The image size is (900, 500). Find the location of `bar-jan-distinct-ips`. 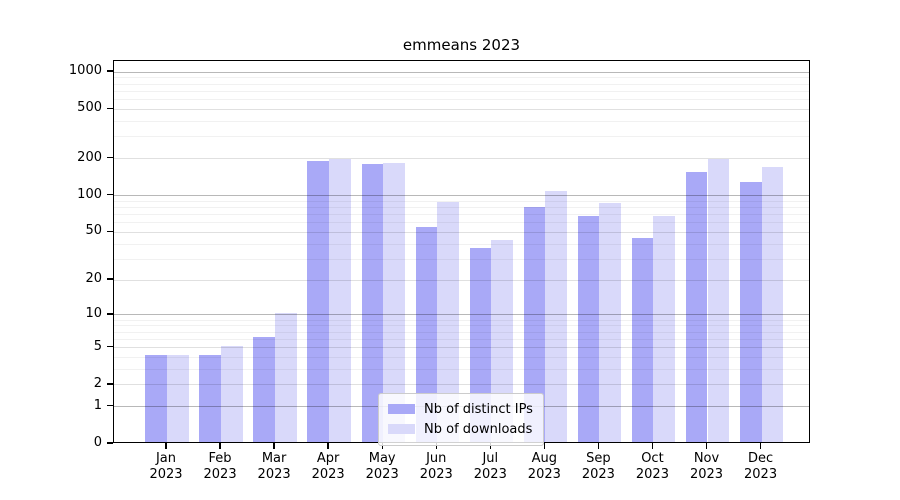

bar-jan-distinct-ips is located at coordinates (156, 398).